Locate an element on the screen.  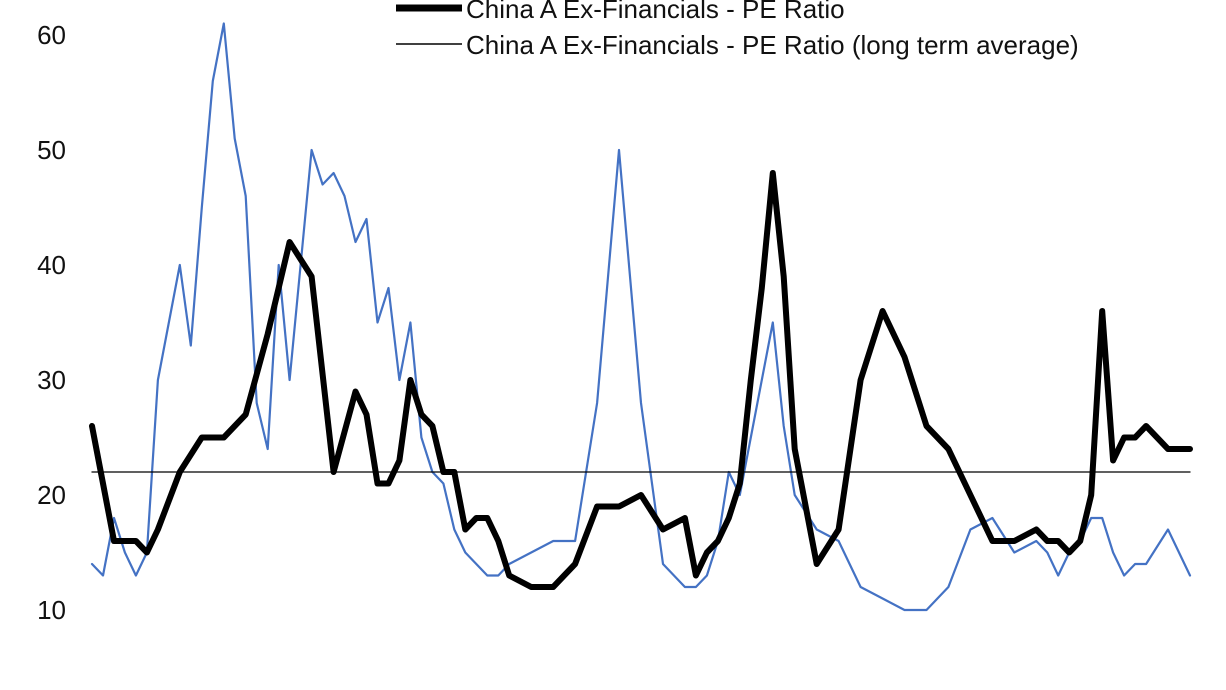
y-tick-label: 30 is located at coordinates (51, 380).